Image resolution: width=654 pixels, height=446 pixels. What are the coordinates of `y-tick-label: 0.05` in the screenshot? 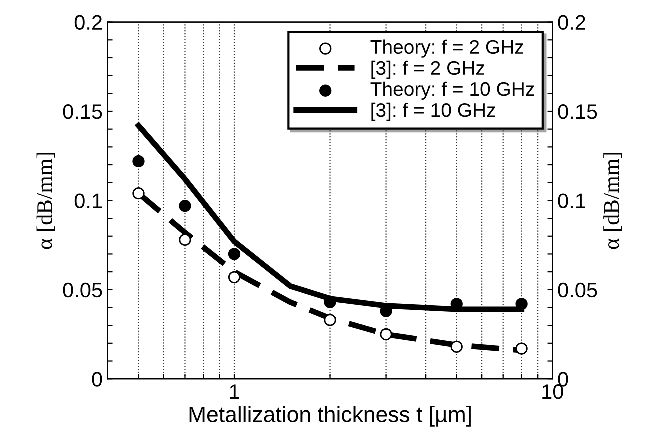 It's located at (82, 290).